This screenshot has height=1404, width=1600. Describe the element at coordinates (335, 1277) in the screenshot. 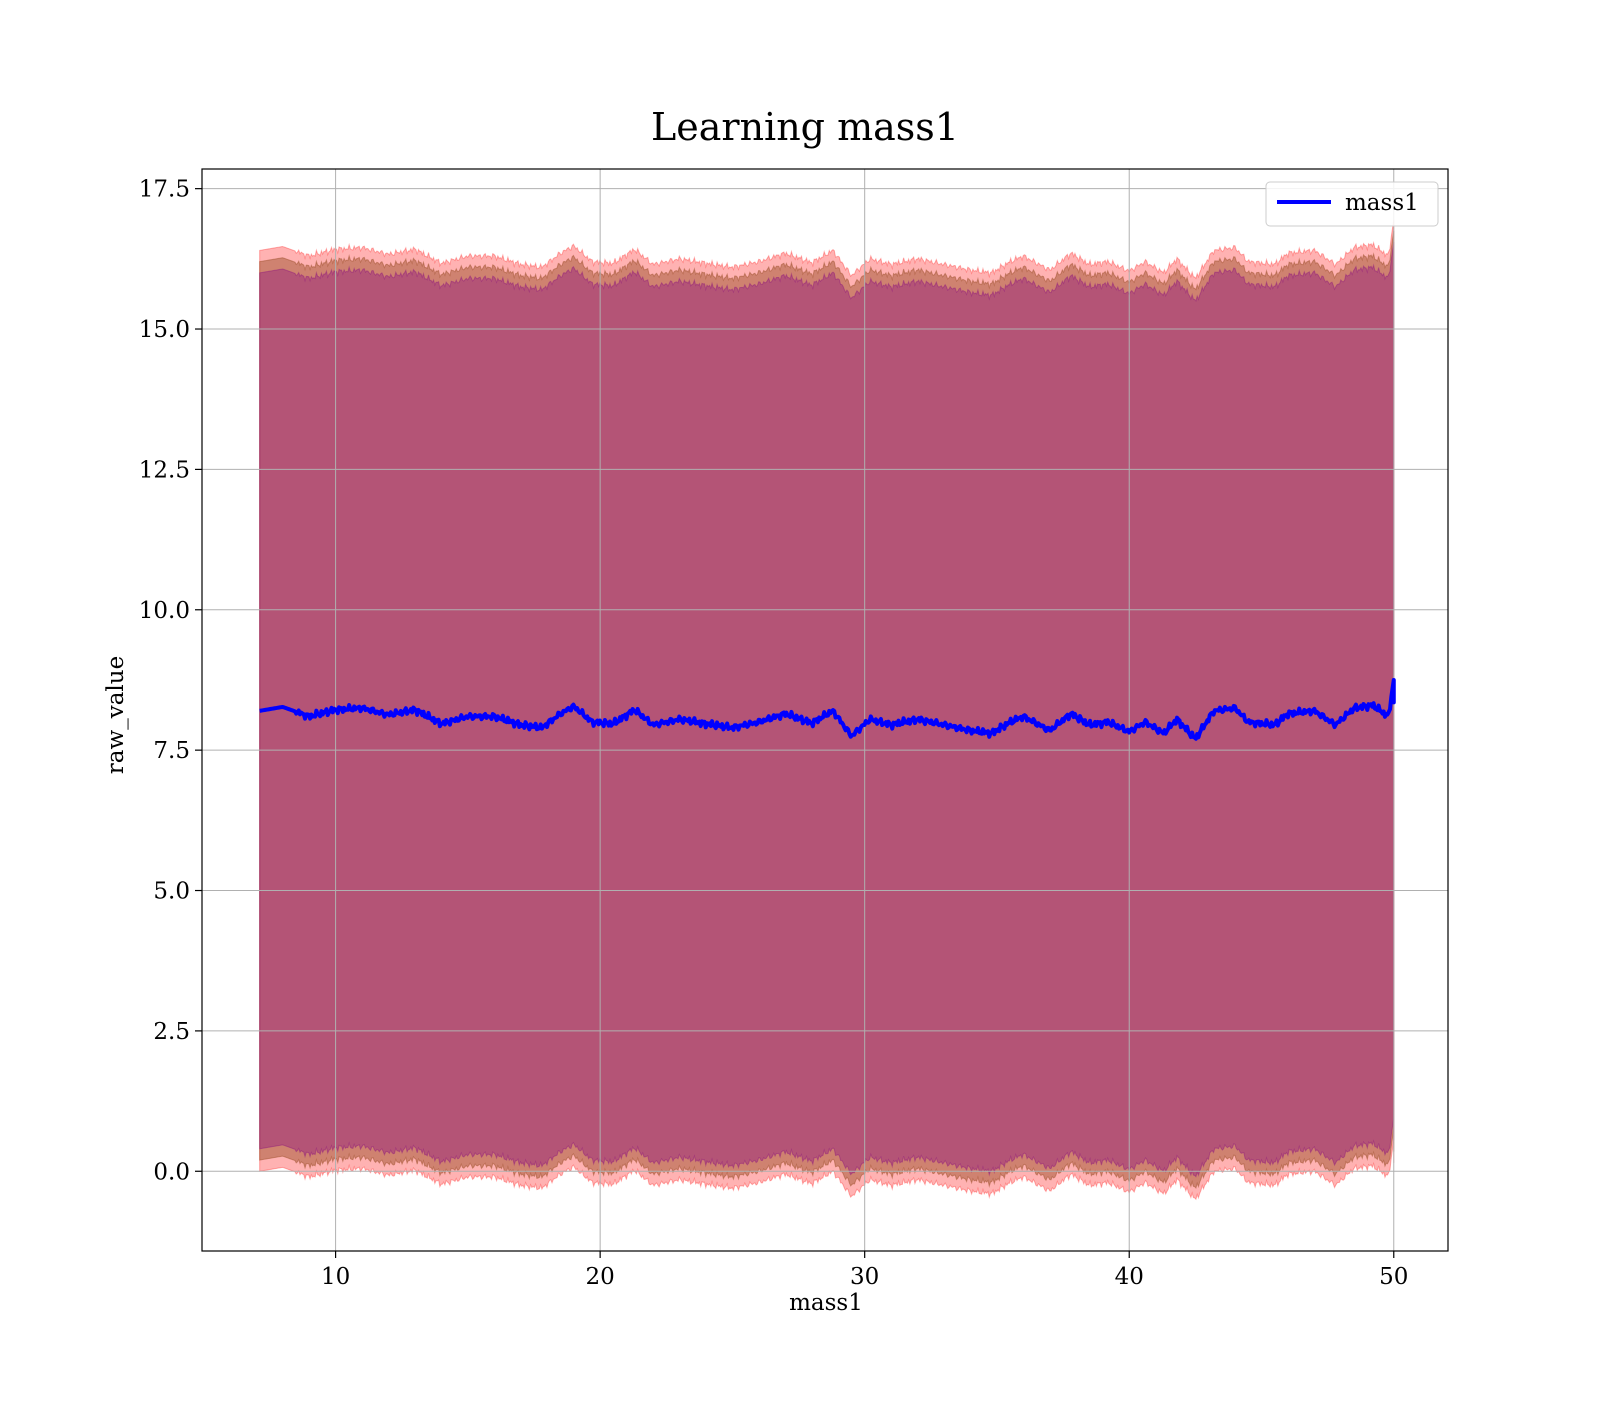

I see `x-tick-label: 10` at that location.